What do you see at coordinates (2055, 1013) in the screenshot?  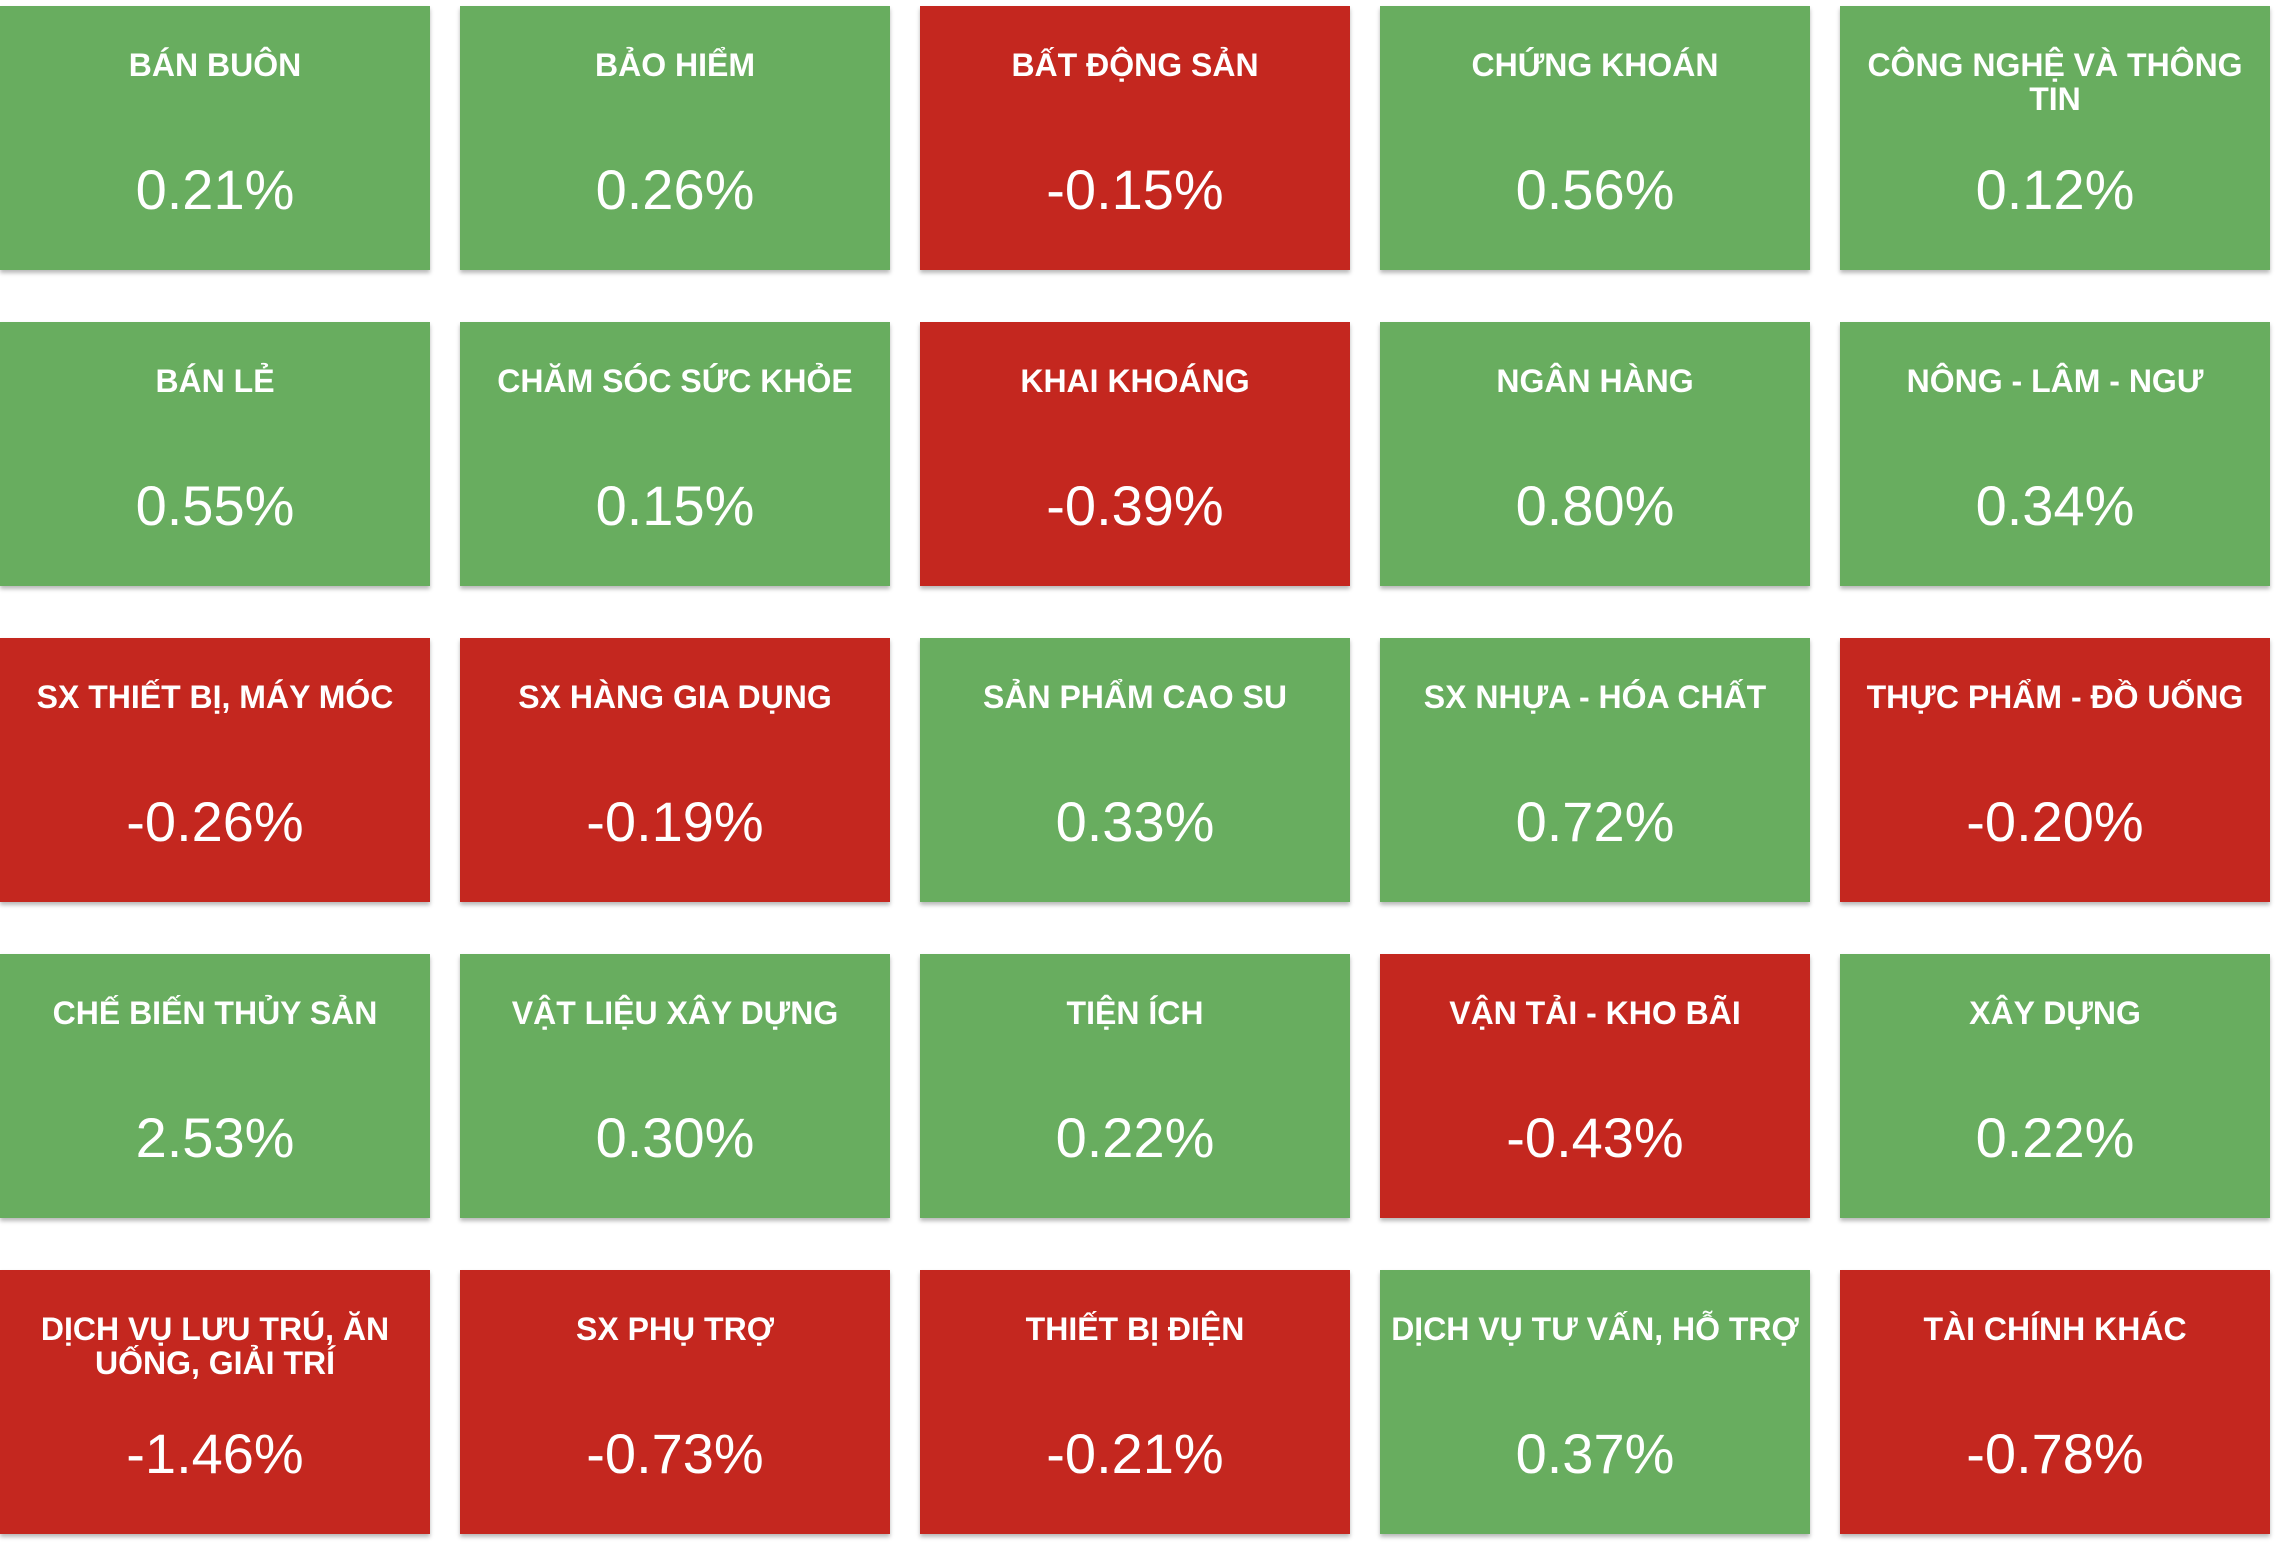 I see `sector-name: XÂY DỰNG` at bounding box center [2055, 1013].